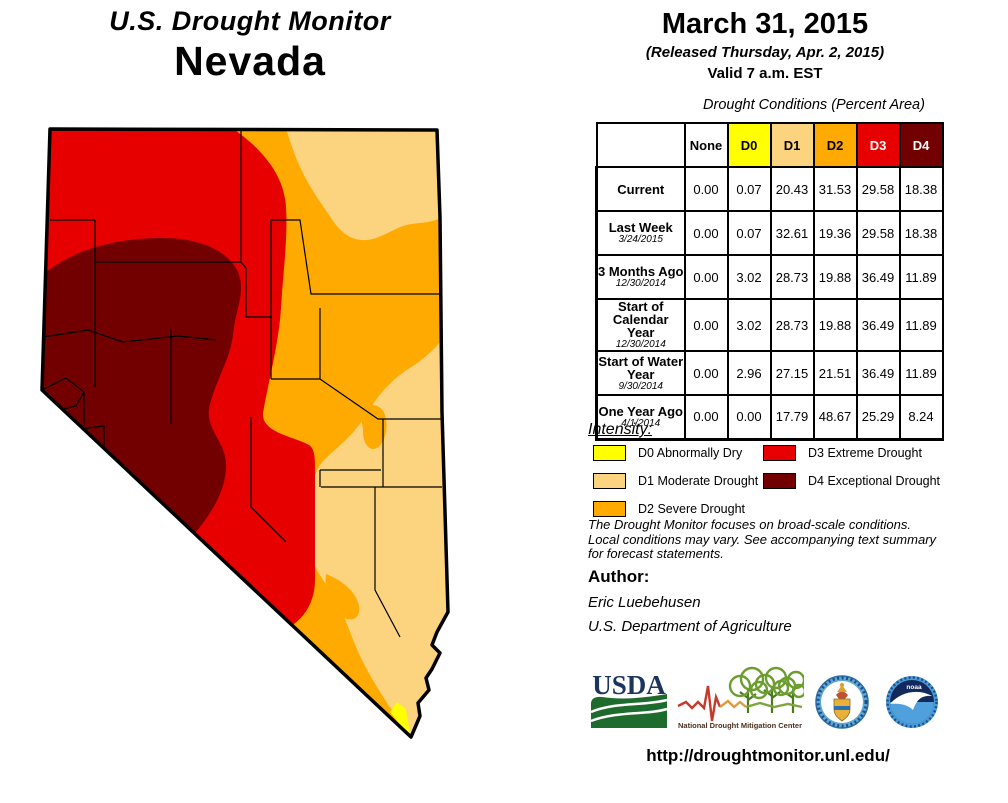 This screenshot has height=803, width=1008. What do you see at coordinates (792, 189) in the screenshot?
I see `table-cell: 20.43` at bounding box center [792, 189].